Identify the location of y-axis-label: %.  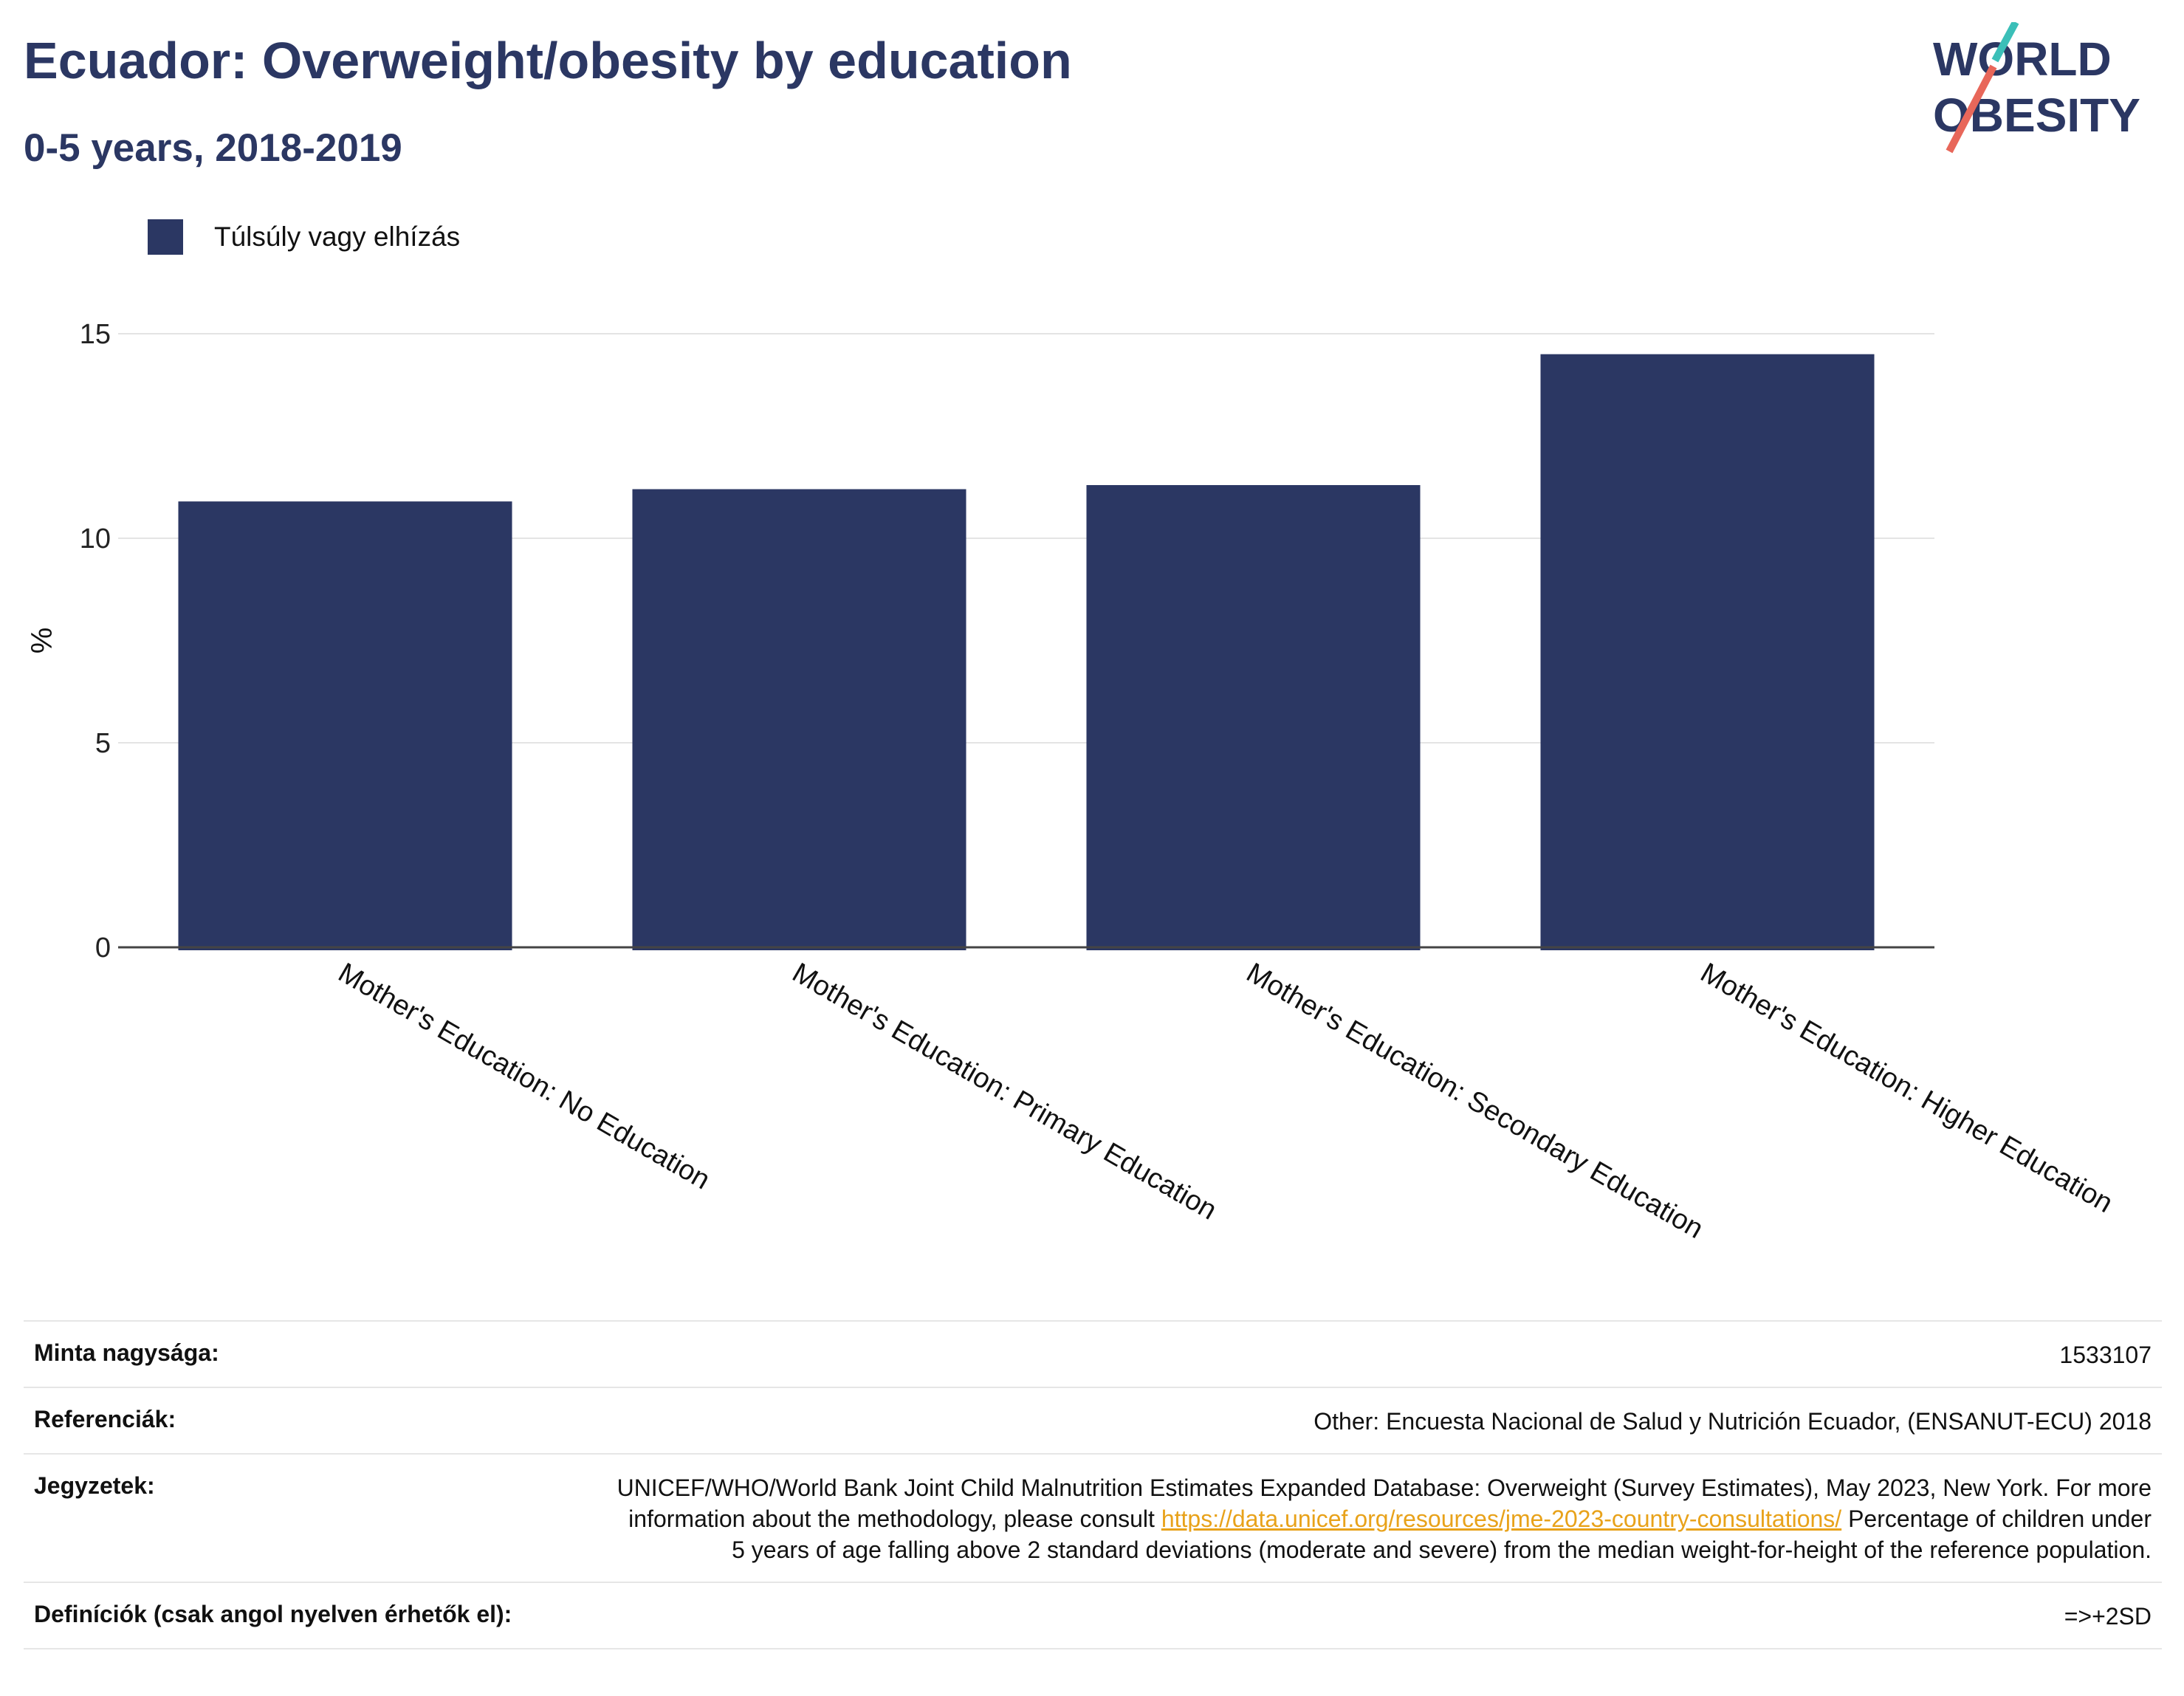
(42, 641).